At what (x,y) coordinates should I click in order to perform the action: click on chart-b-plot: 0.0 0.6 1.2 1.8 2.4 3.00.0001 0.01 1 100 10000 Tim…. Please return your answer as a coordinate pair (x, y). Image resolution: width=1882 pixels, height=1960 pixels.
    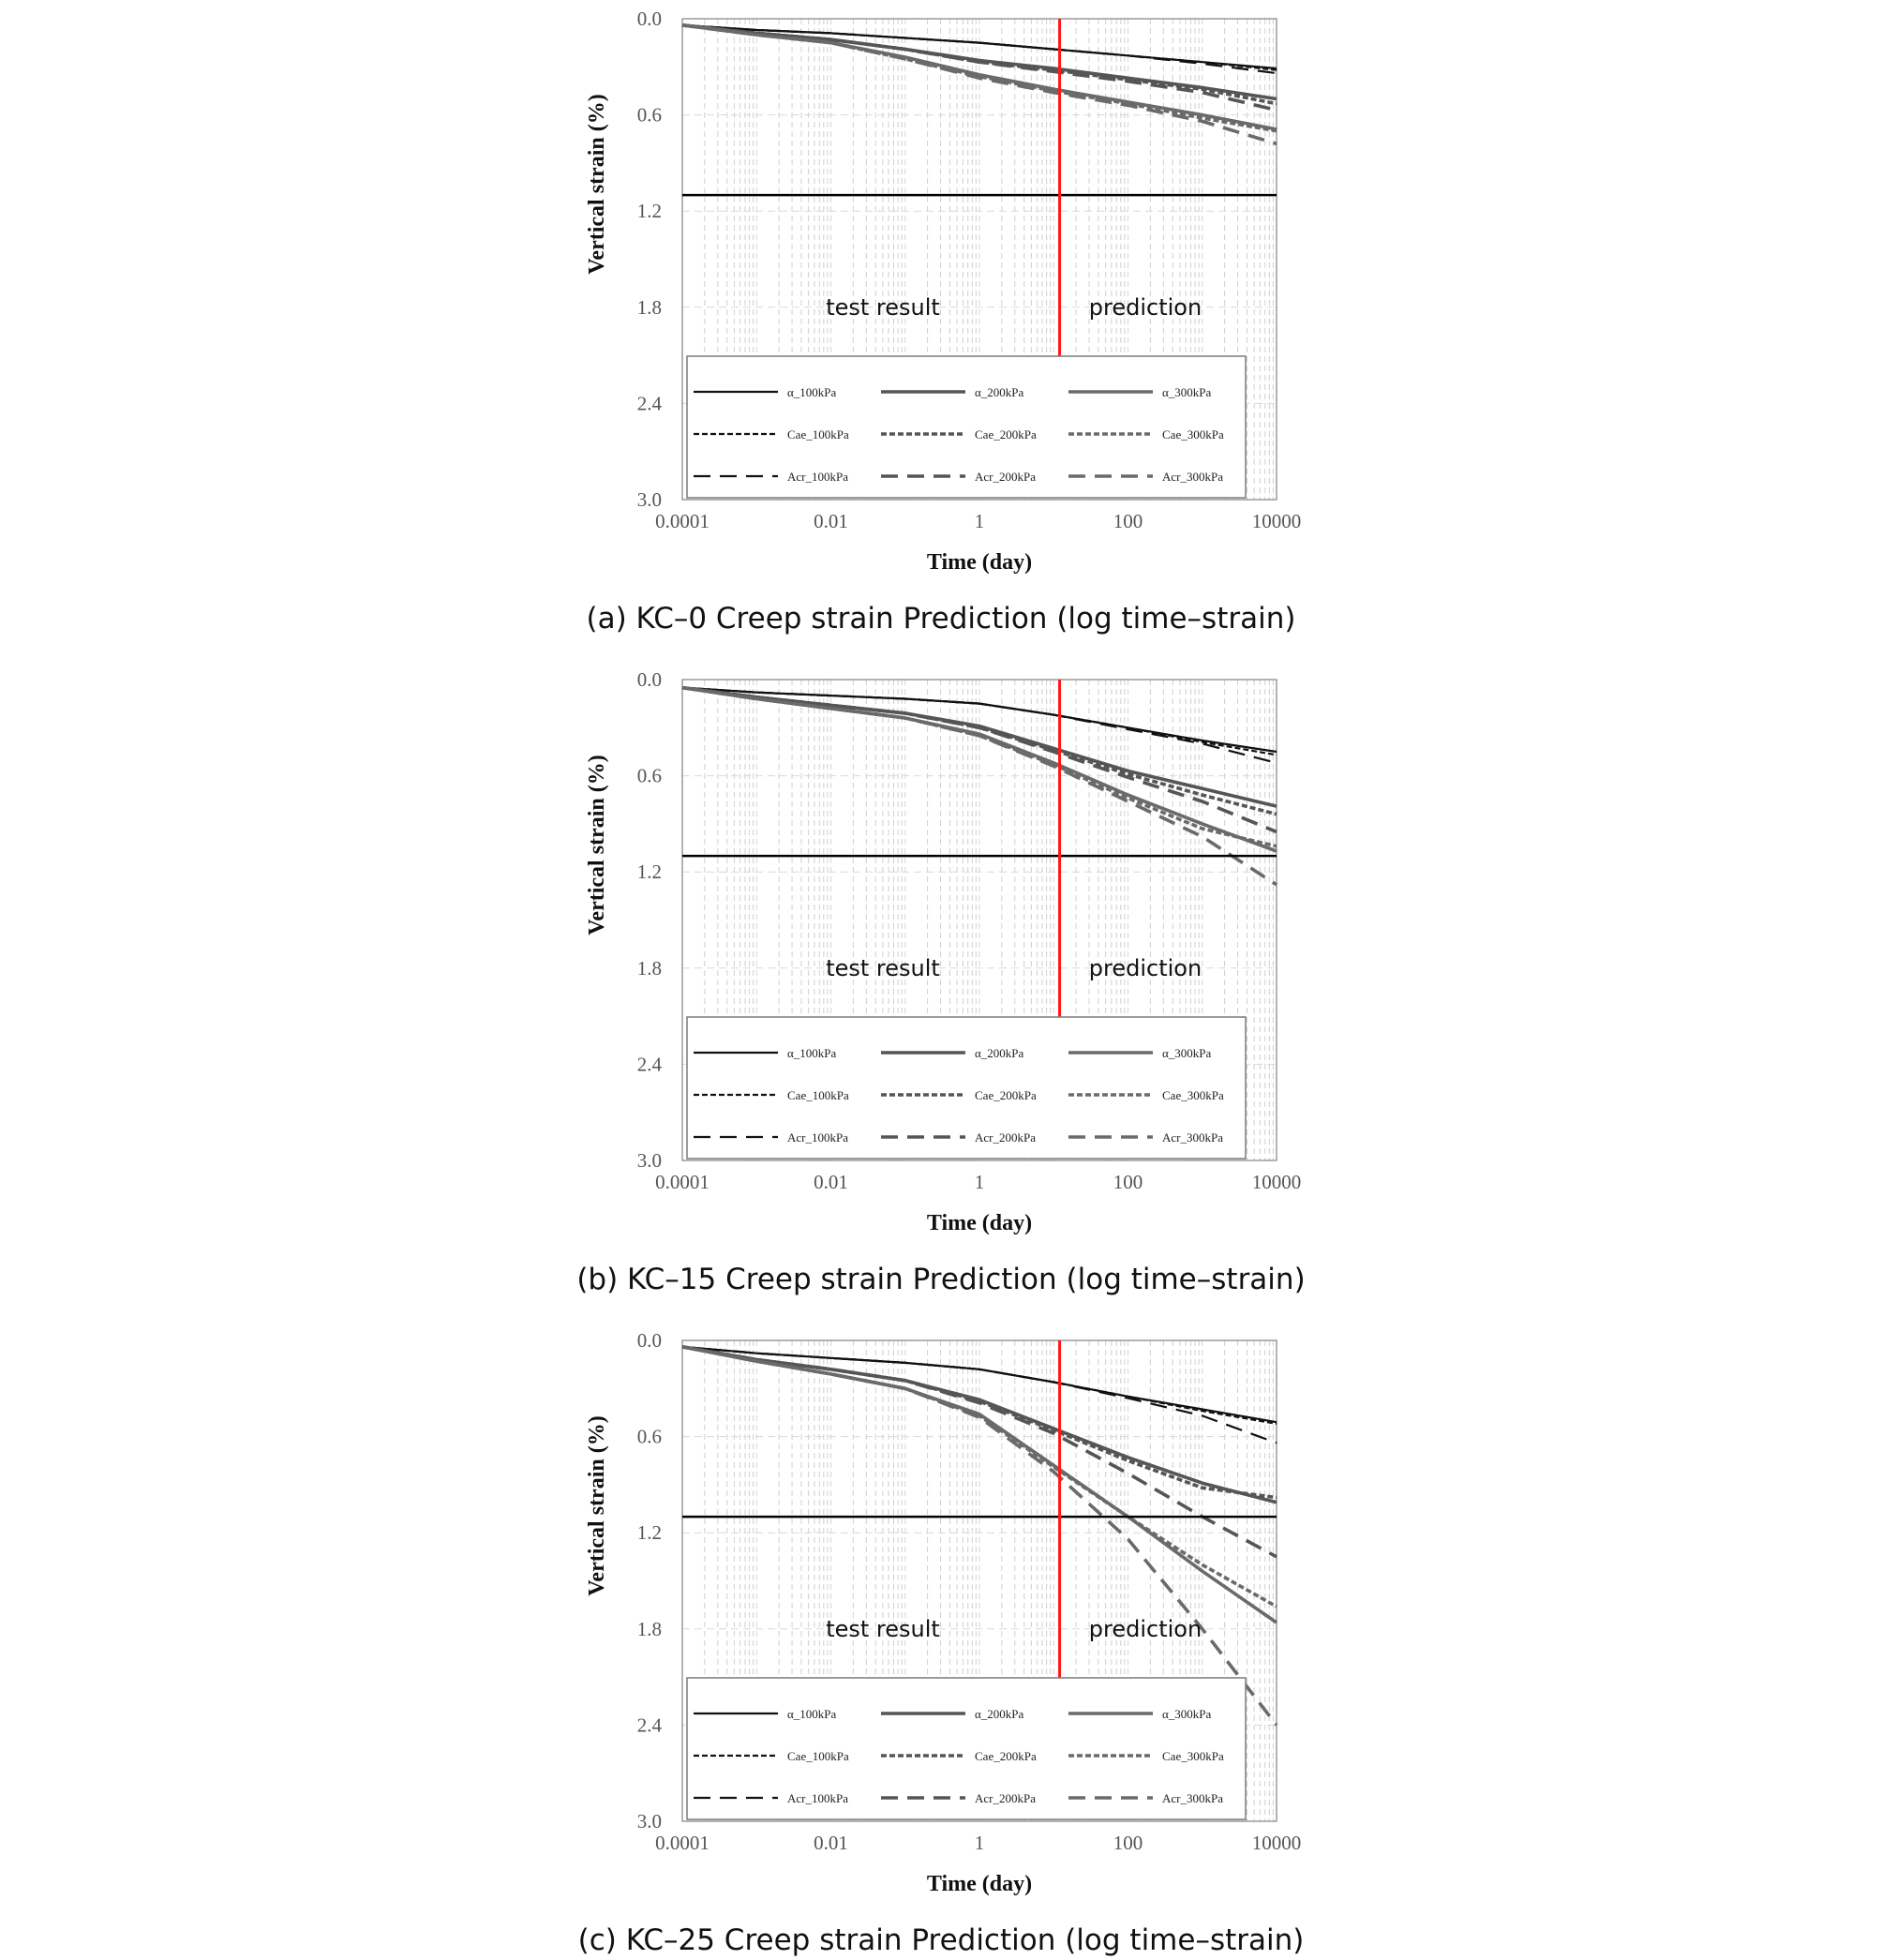
    Looking at the image, I should click on (943, 952).